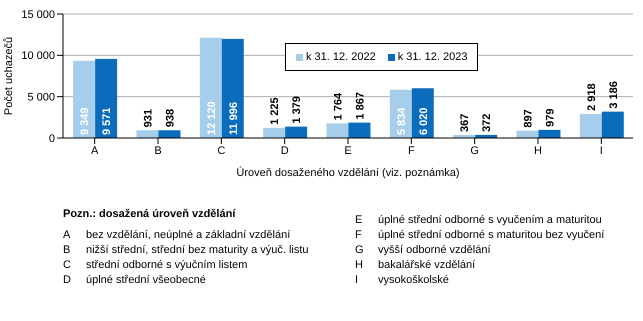  I want to click on data-label: 1 764, so click(338, 106).